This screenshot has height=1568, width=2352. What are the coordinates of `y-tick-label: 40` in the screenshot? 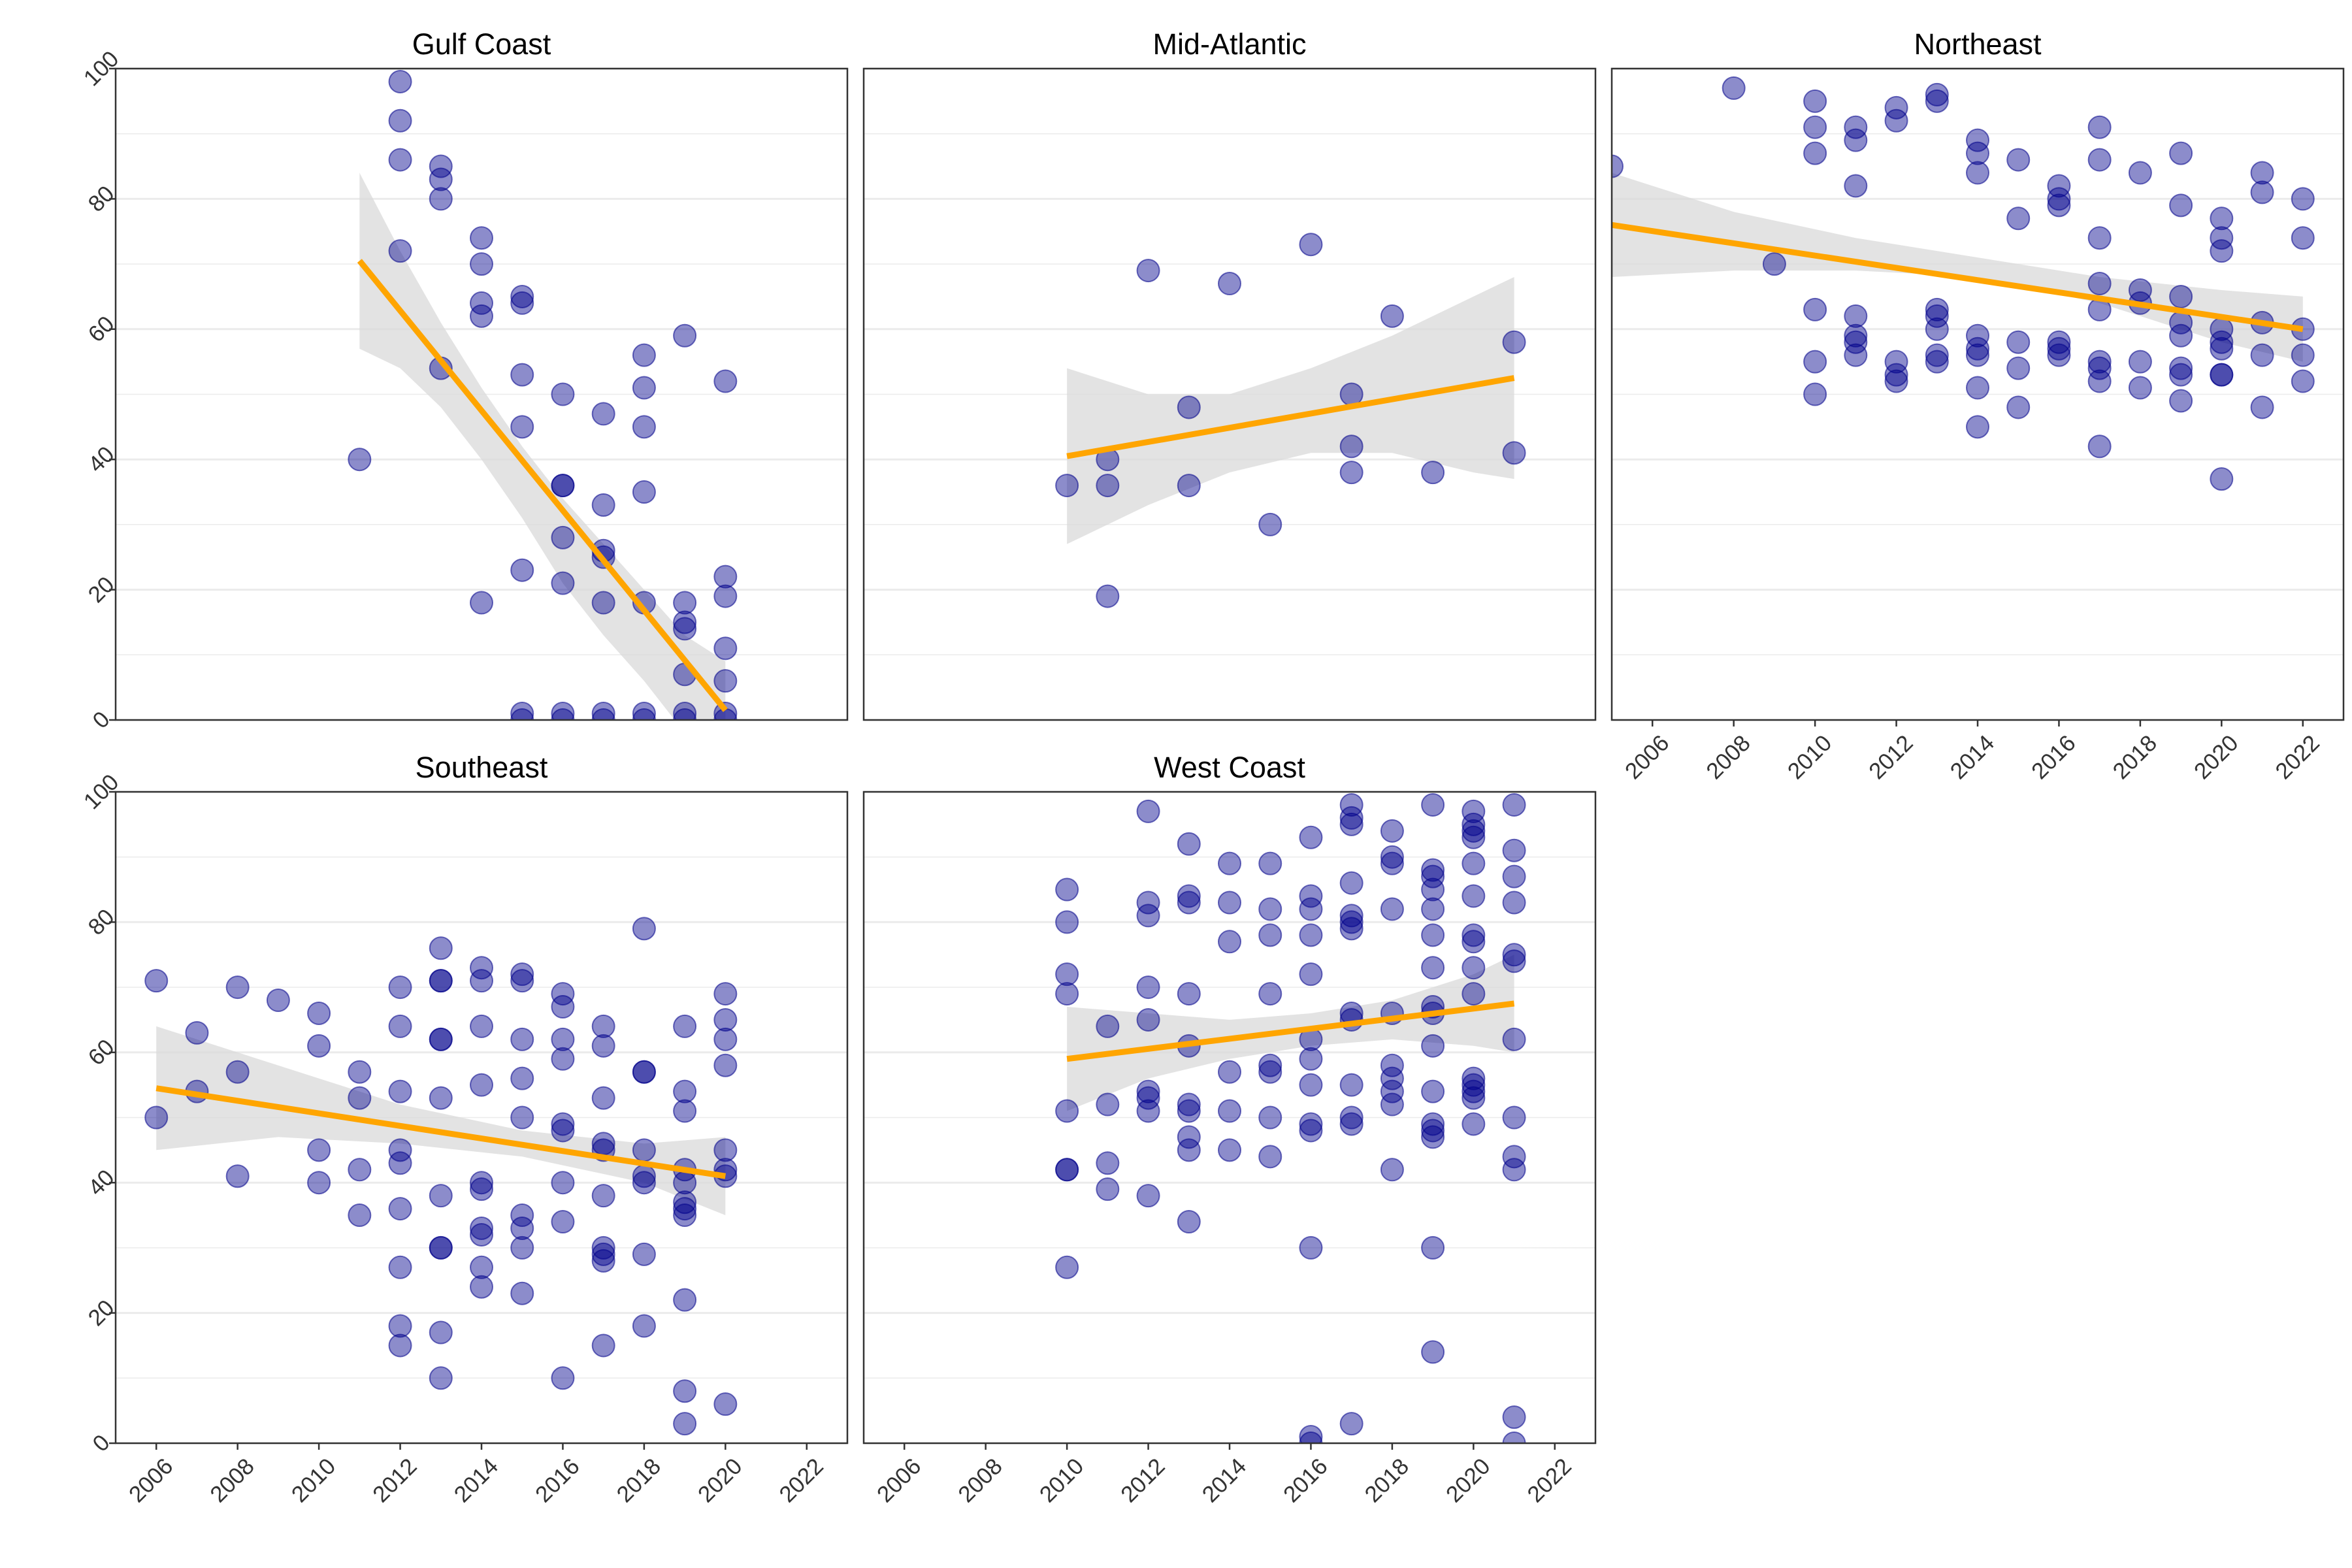 It's located at (101, 460).